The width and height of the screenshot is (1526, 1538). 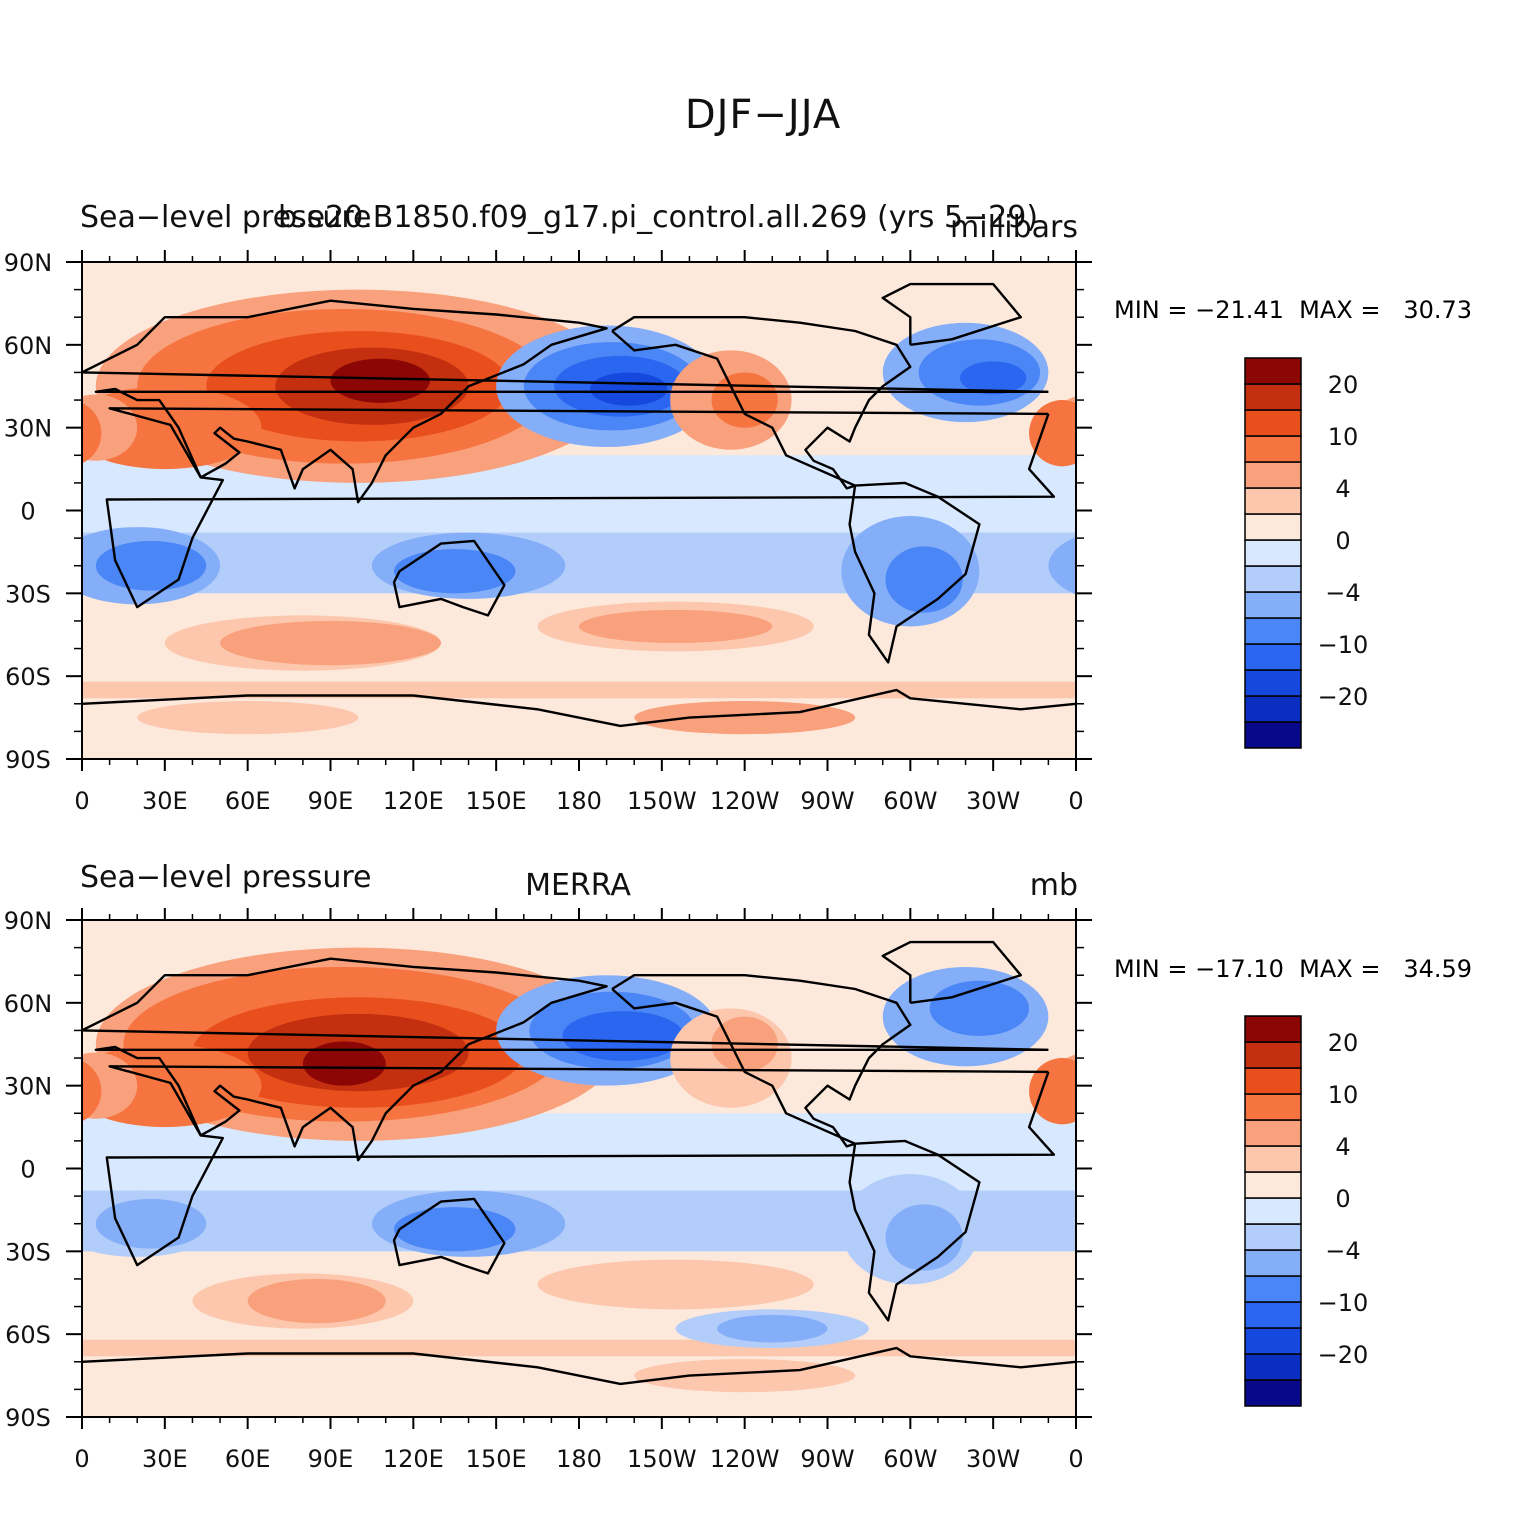 What do you see at coordinates (28, 1335) in the screenshot?
I see `y-tick-label: 60S` at bounding box center [28, 1335].